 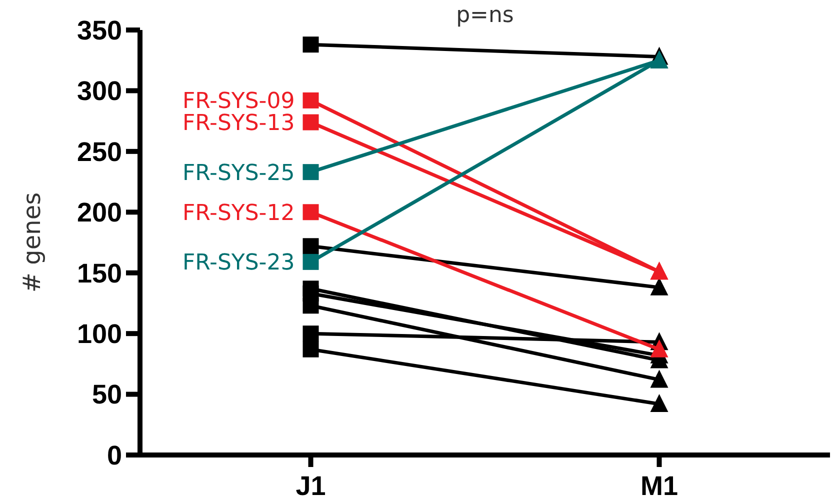 What do you see at coordinates (238, 173) in the screenshot?
I see `series-label: FR-SYS-25` at bounding box center [238, 173].